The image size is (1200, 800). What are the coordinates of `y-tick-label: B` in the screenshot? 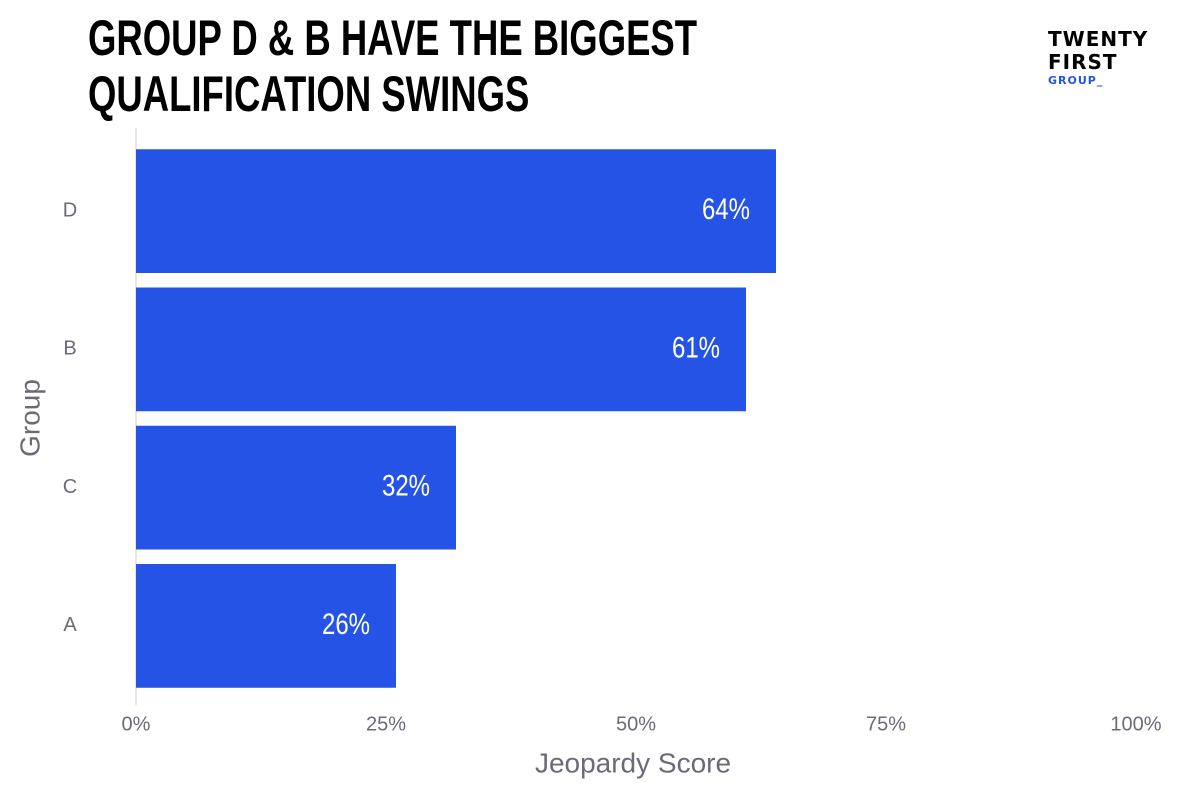 It's located at (69, 349).